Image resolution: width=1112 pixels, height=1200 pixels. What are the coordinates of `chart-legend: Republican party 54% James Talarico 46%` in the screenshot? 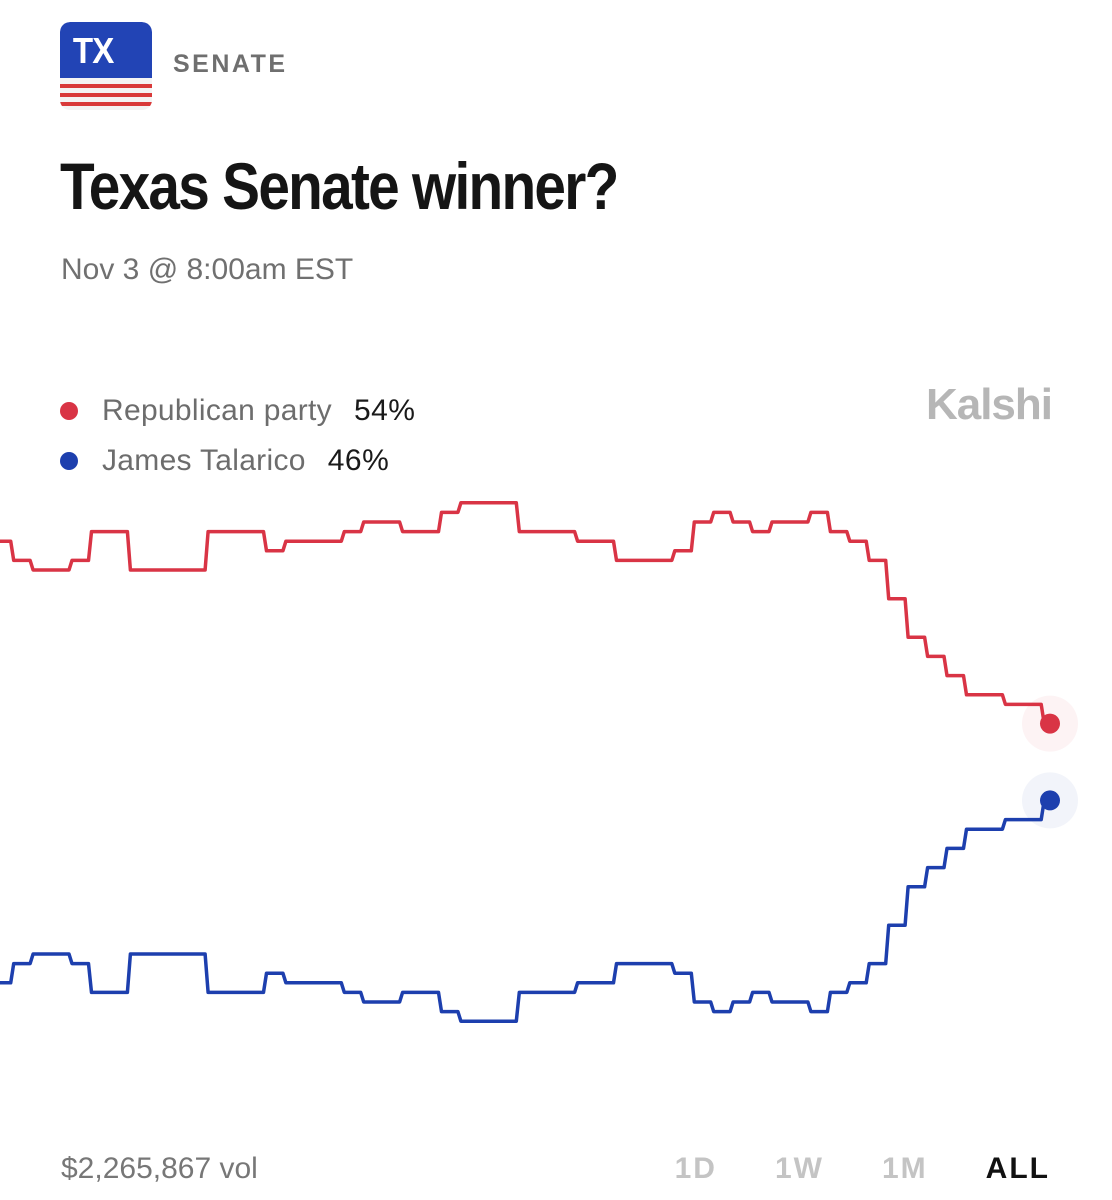 It's located at (237, 436).